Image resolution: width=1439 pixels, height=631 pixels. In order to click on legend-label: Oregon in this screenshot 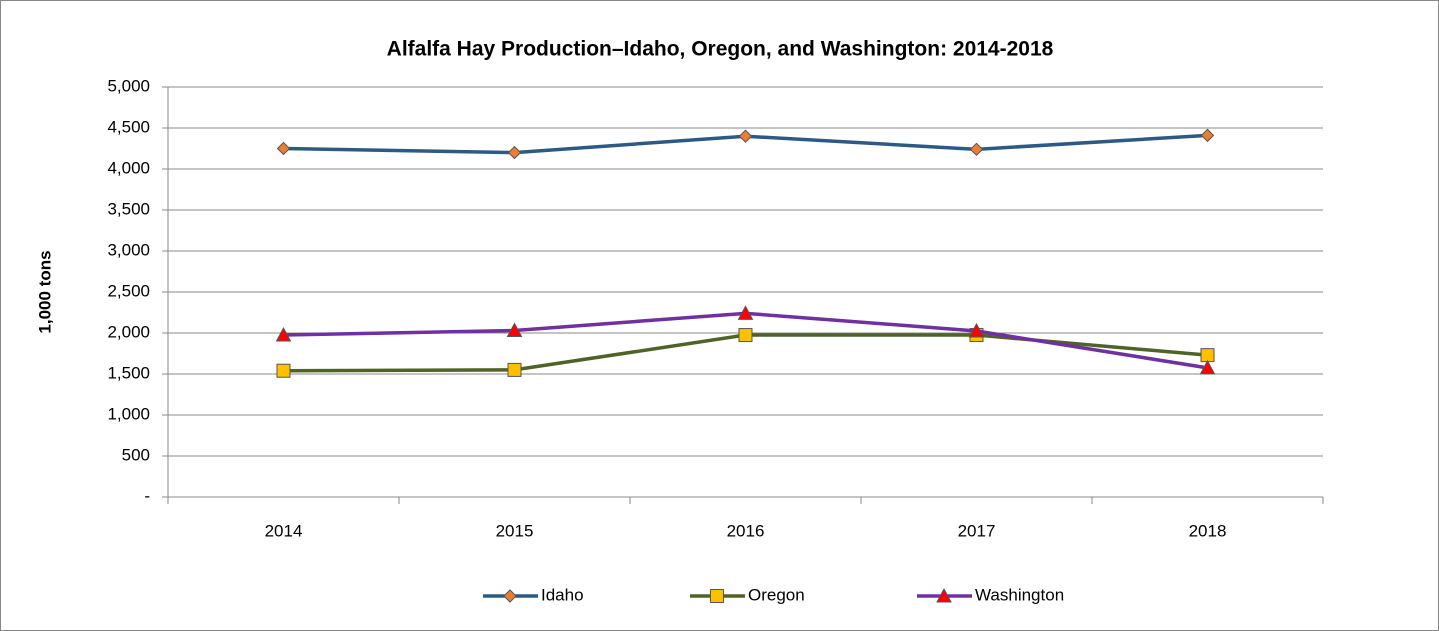, I will do `click(776, 594)`.